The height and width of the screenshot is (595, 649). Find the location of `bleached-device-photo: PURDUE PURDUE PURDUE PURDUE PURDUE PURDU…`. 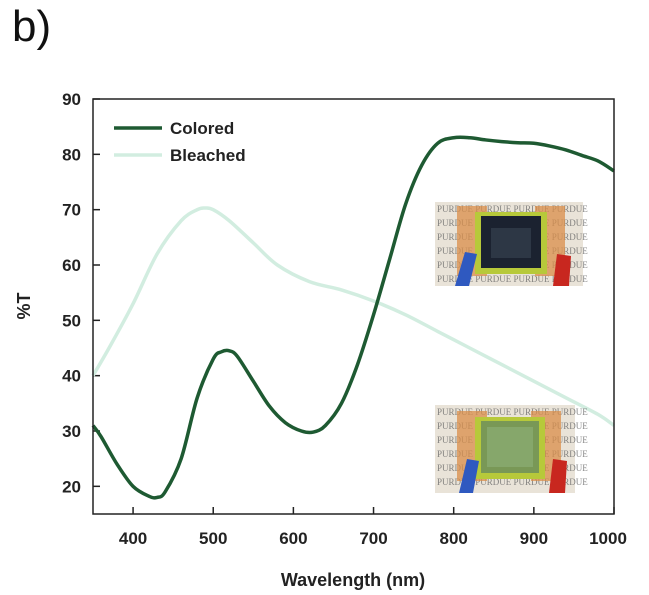

bleached-device-photo: PURDUE PURDUE PURDUE PURDUE PURDUE PURDU… is located at coordinates (511, 449).